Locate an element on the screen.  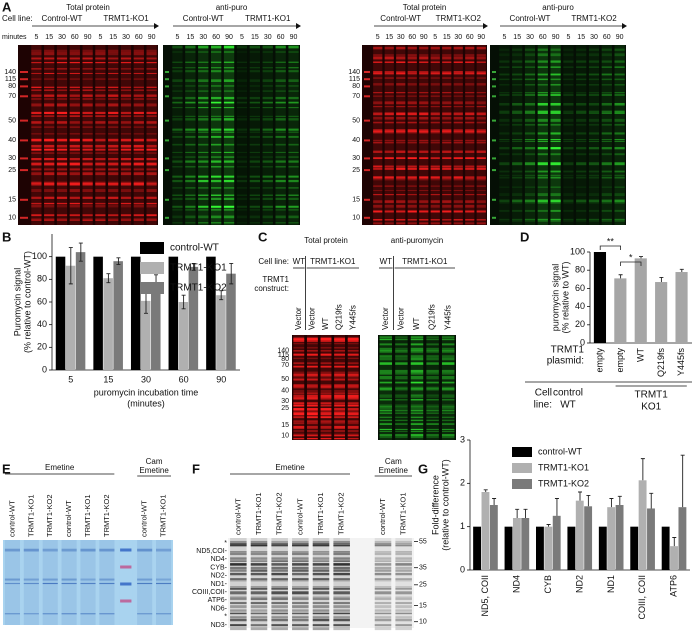
arrow-head is located at coordinates (485, 26).